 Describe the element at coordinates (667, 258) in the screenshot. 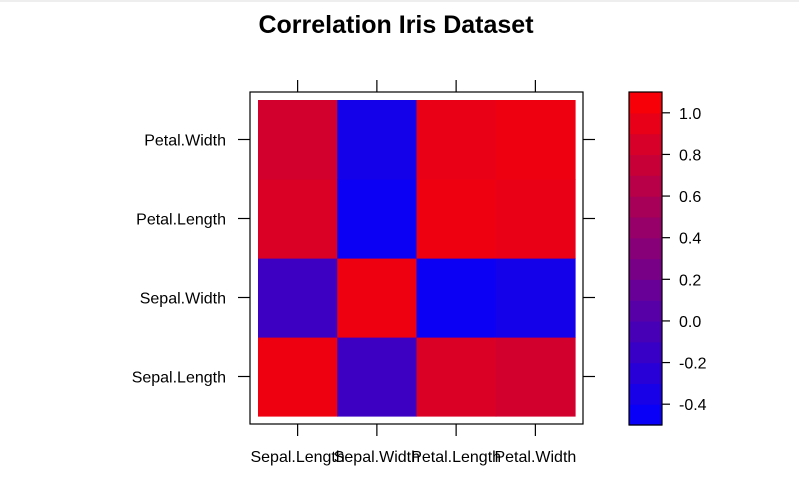

I see `colorbar: -0.4 -0.2 0.0 0.2 0.4 0.6 0.8 1.0` at that location.